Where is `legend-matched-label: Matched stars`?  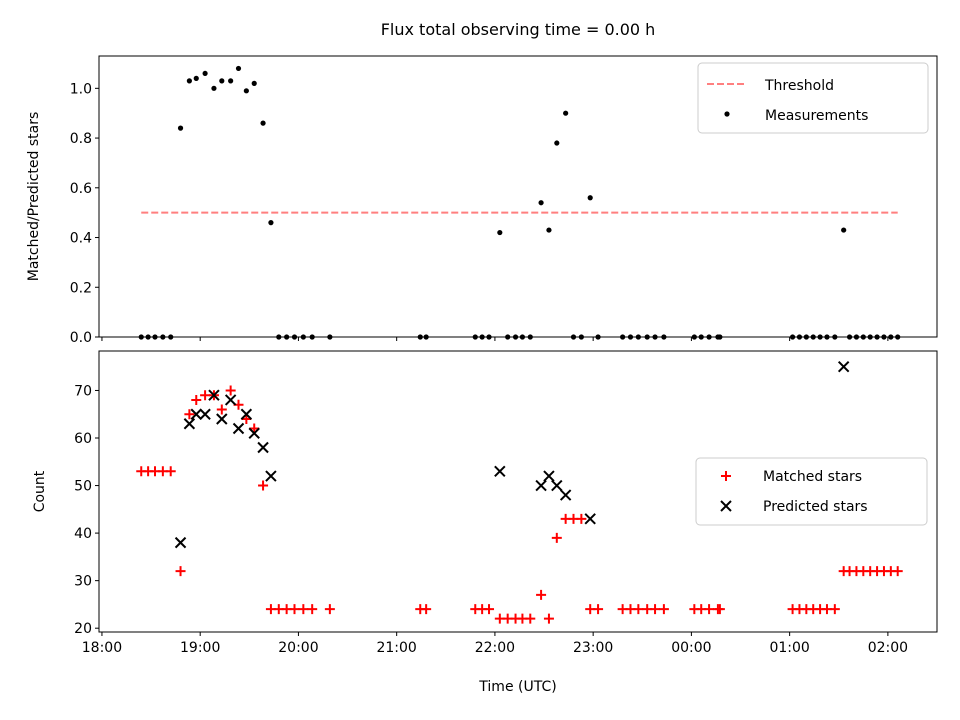 legend-matched-label: Matched stars is located at coordinates (812, 477).